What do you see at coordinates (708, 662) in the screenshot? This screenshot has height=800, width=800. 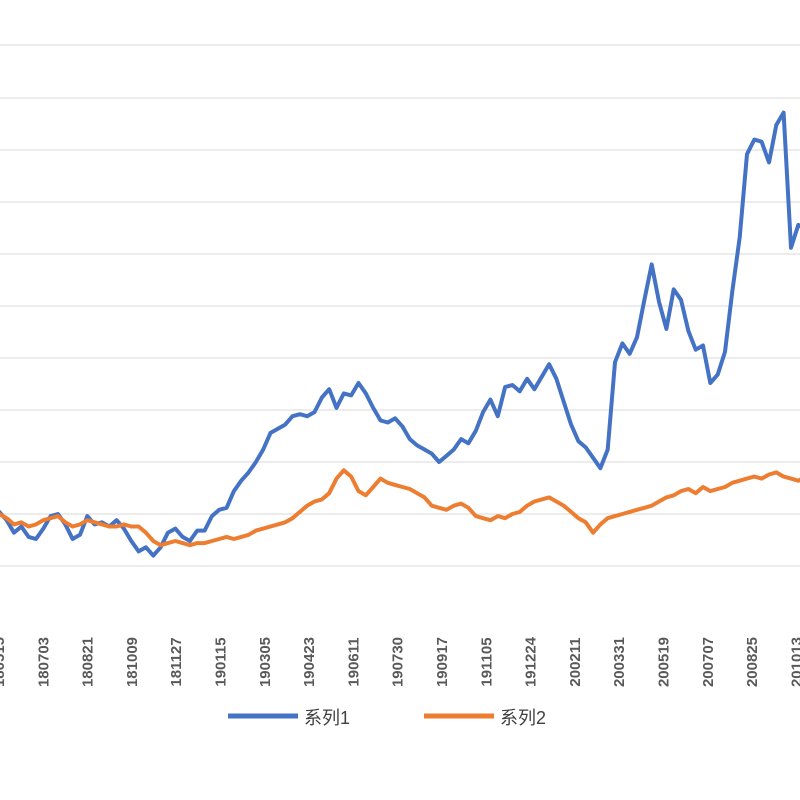 I see `x-tick-label: 200707` at bounding box center [708, 662].